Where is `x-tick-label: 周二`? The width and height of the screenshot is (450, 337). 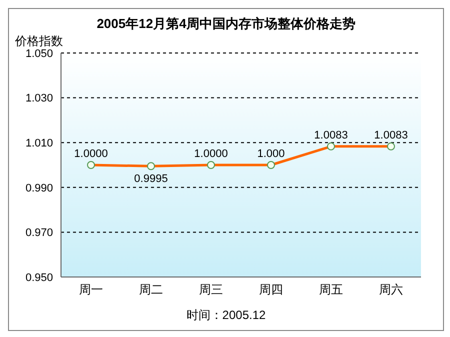
x-tick-label: 周二 is located at coordinates (151, 289).